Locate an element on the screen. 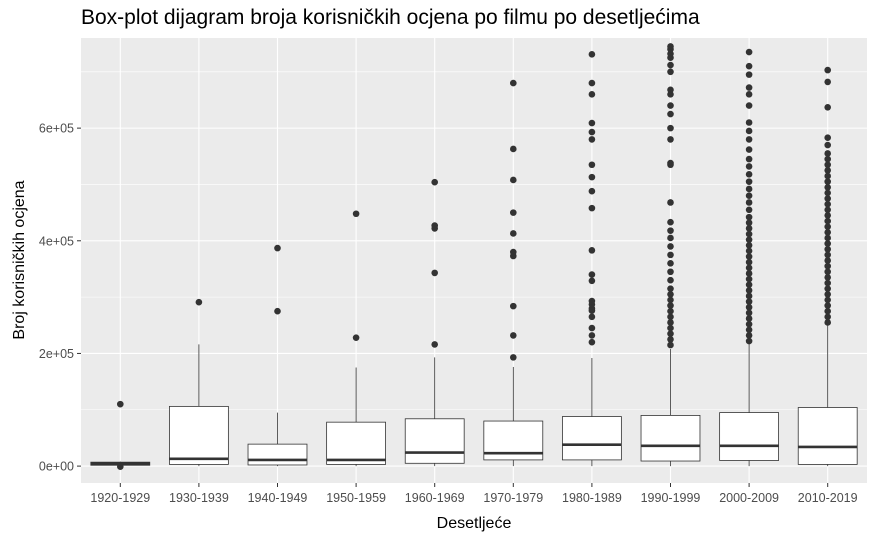  x-tick-label: 1960-1969 is located at coordinates (435, 498).